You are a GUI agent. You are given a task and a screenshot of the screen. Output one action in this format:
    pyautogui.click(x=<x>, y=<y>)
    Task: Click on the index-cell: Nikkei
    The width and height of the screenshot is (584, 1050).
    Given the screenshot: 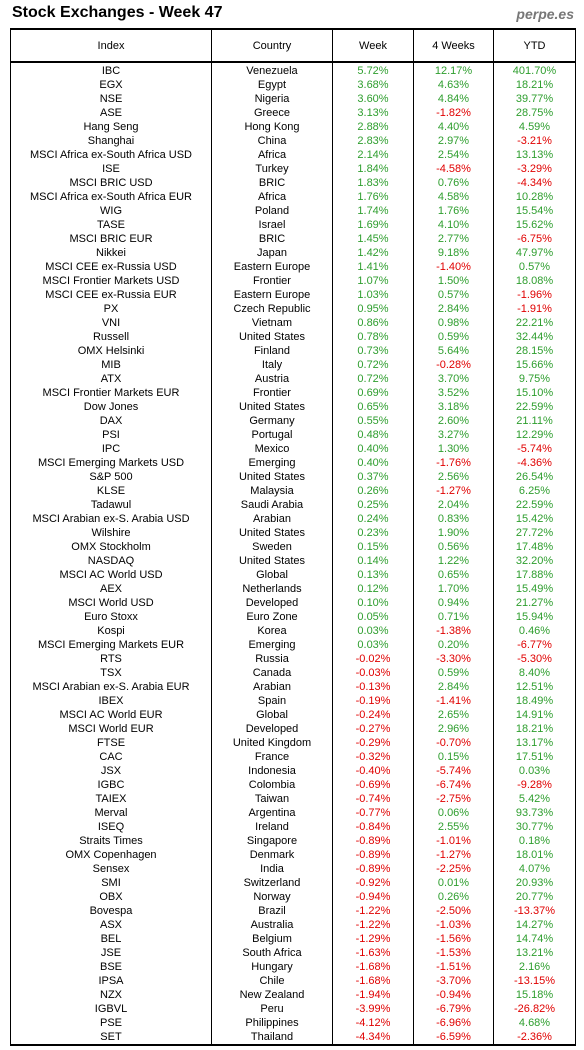 What is the action you would take?
    pyautogui.click(x=111, y=253)
    